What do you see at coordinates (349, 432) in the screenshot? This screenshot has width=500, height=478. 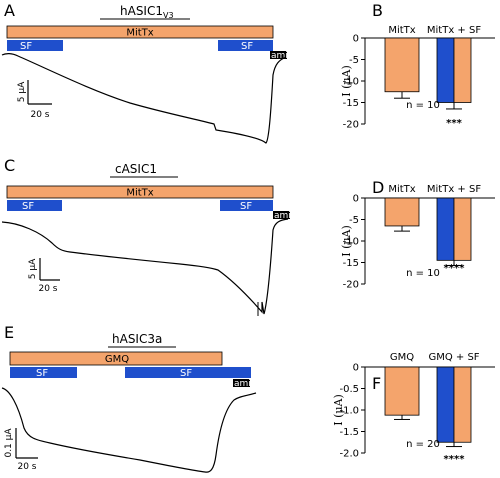 I see `y-tick-label-3: -1.5` at bounding box center [349, 432].